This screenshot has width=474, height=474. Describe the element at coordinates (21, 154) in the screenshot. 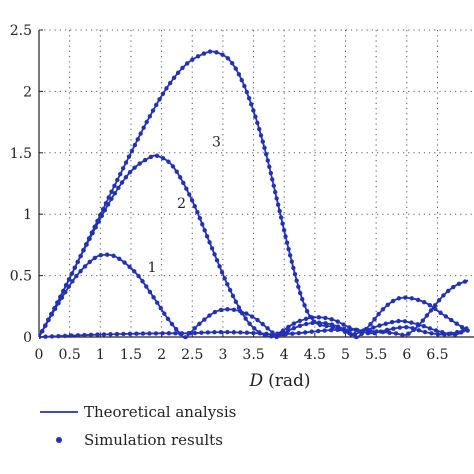

I see `y-tick-label: 1.5` at that location.